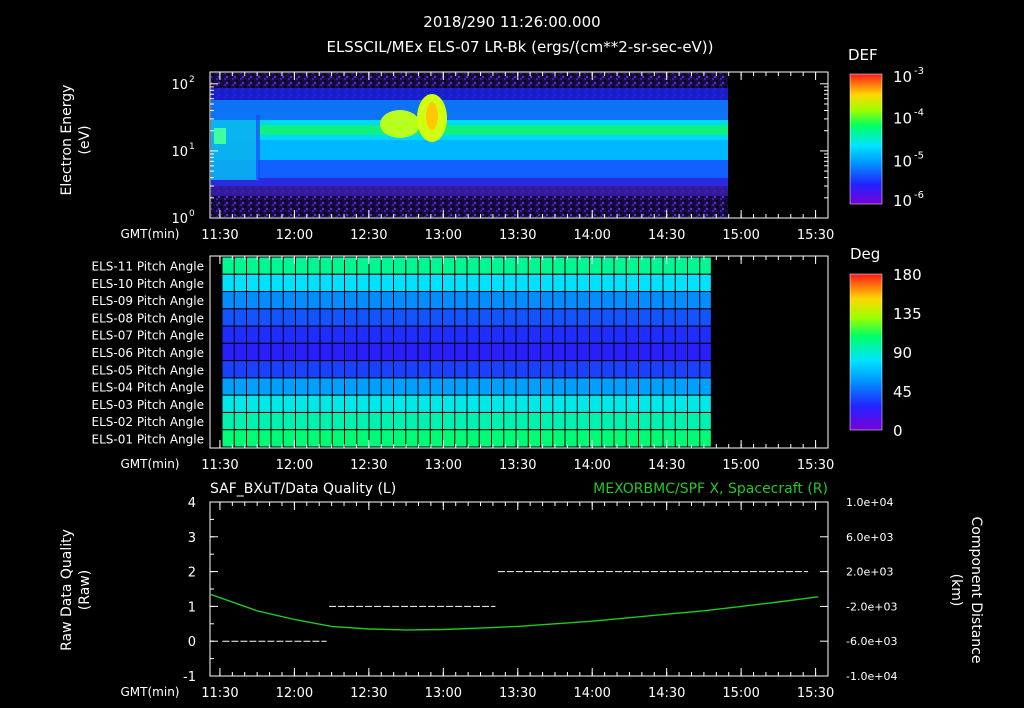  Describe the element at coordinates (189, 677) in the screenshot. I see `left-y-tick-label: -1` at that location.